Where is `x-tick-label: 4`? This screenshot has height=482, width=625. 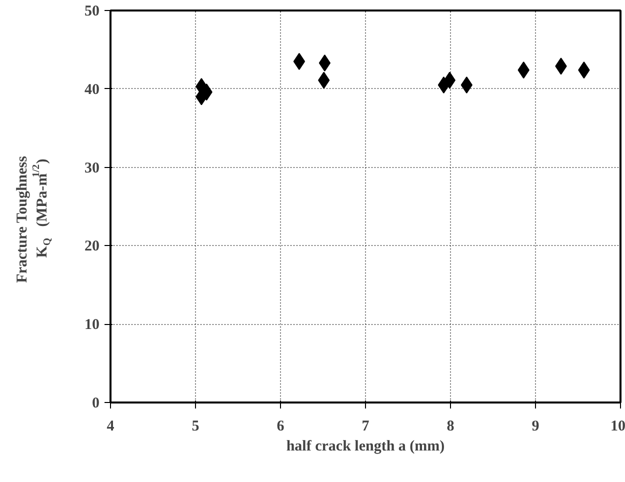
x-tick-label: 4 is located at coordinates (110, 426).